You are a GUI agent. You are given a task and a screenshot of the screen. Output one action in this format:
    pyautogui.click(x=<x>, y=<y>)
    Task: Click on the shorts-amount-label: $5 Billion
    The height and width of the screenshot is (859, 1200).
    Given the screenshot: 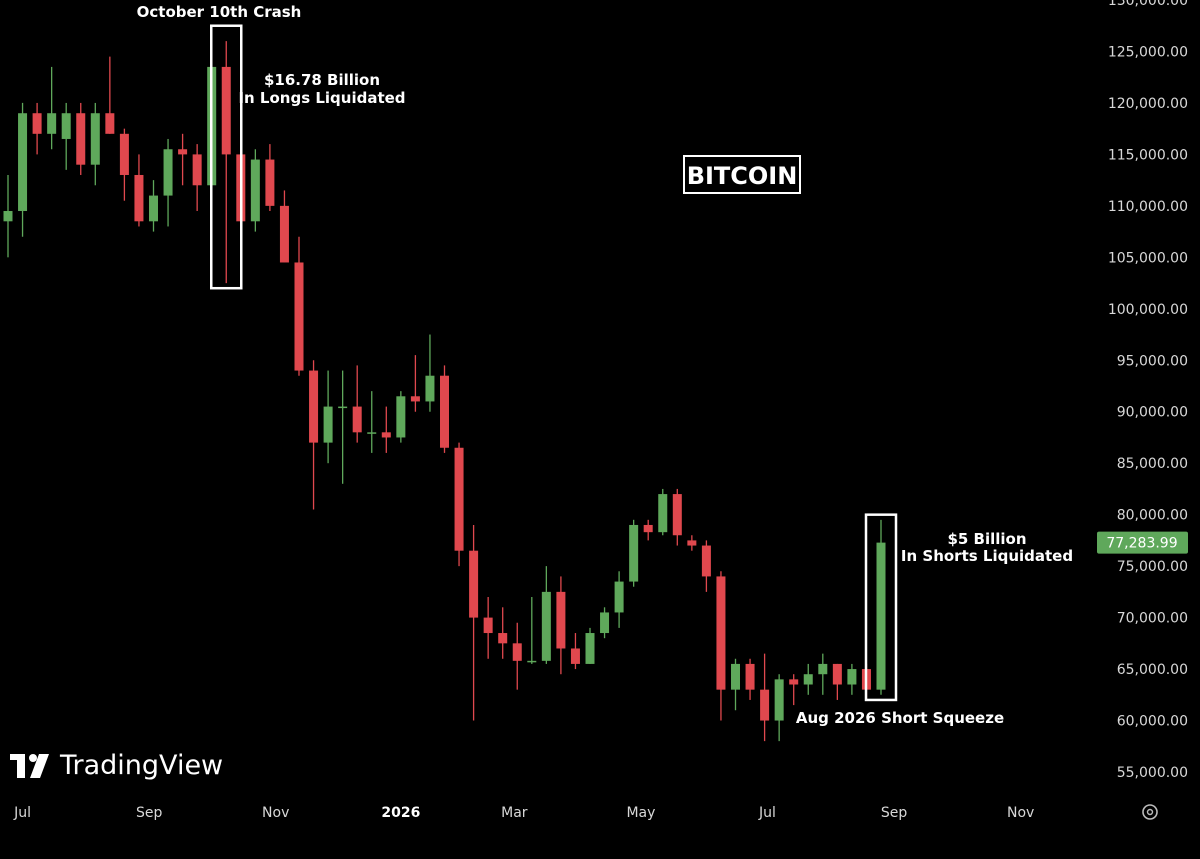 What is the action you would take?
    pyautogui.click(x=986, y=539)
    